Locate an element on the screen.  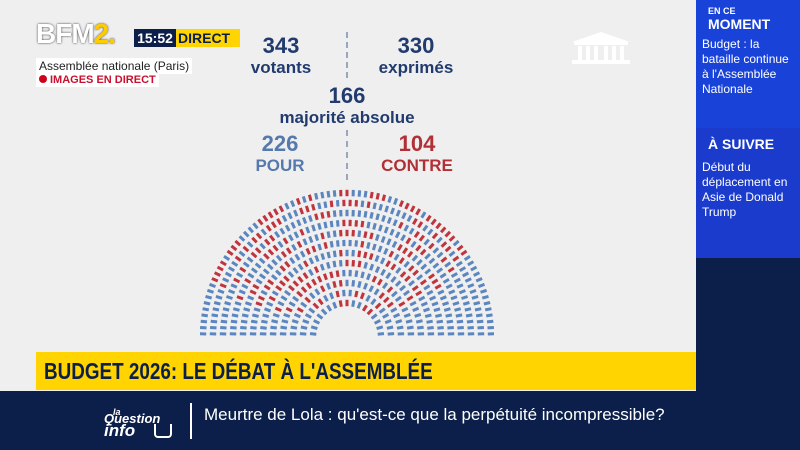
exprimes-stat: 330 exprimés is located at coordinates (416, 56).